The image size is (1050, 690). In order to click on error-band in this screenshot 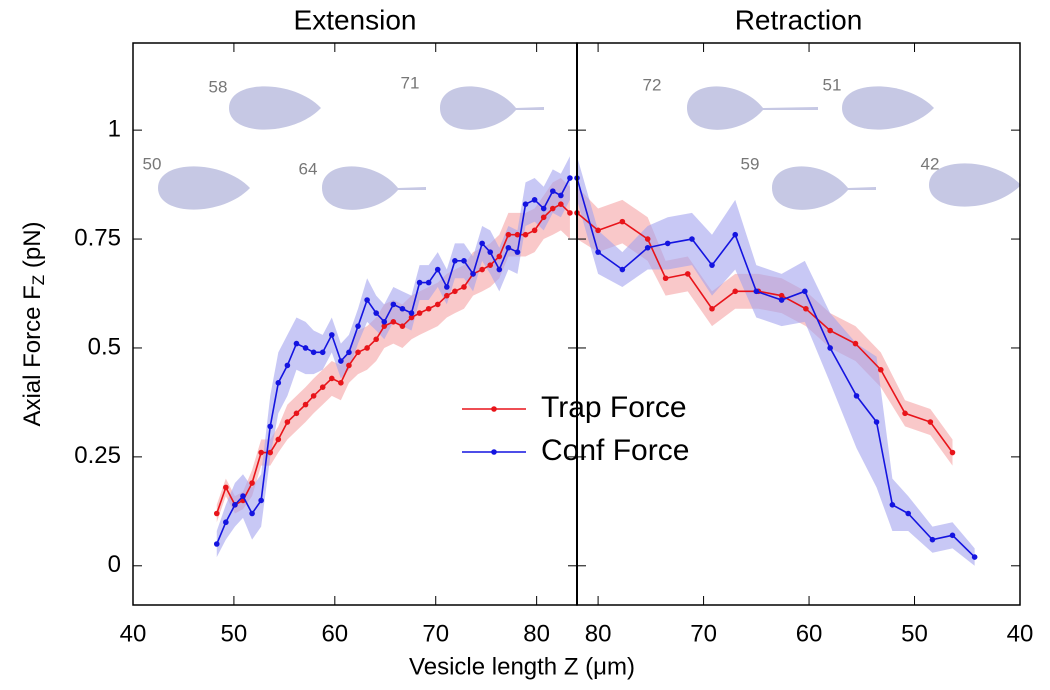, I will do `click(765, 326)`.